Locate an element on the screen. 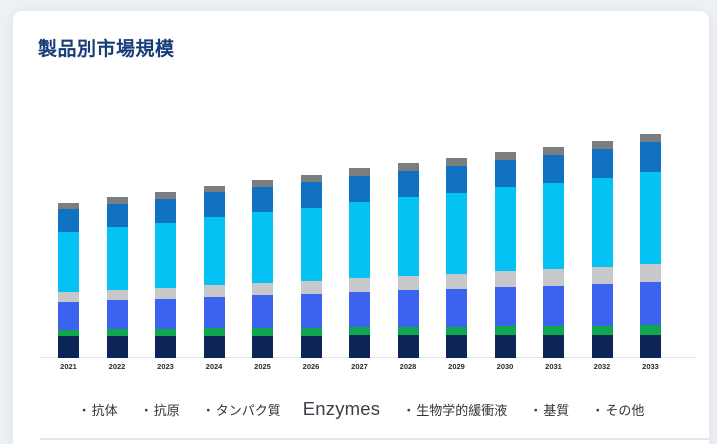  legend-item-enzymes: Enzymes is located at coordinates (341, 409).